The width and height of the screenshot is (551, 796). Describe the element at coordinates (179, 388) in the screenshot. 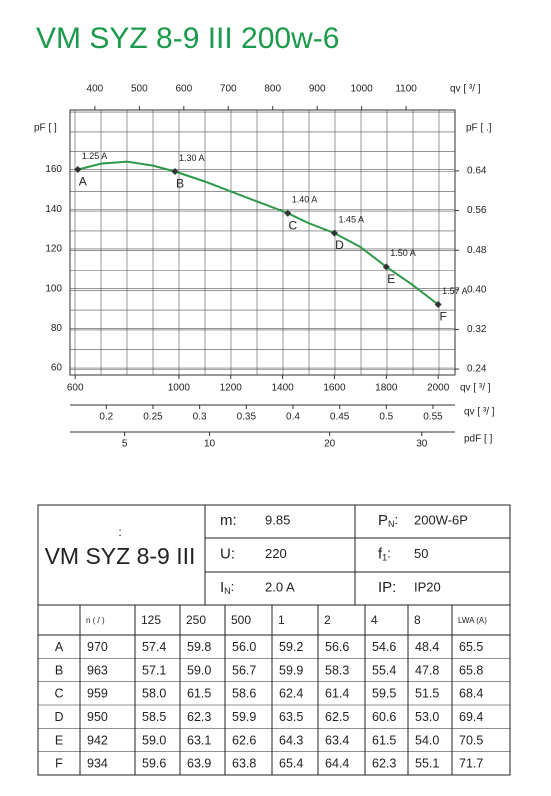

I see `x-tick-label: 1000` at that location.